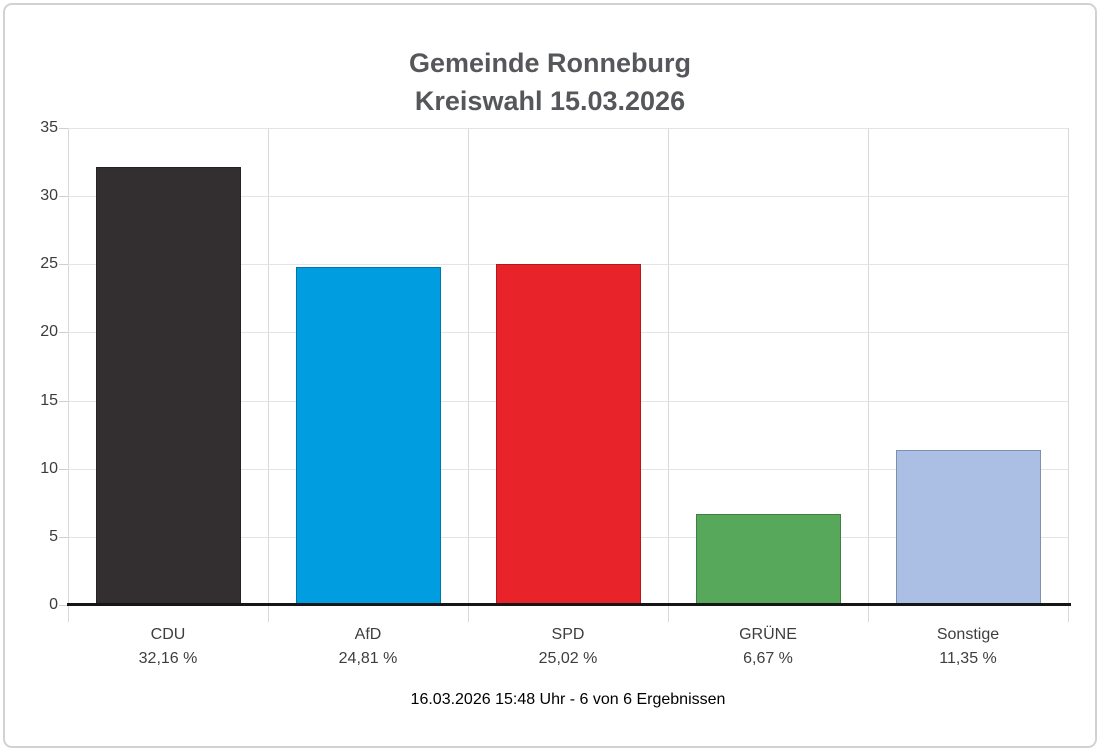 The height and width of the screenshot is (751, 1100). What do you see at coordinates (49, 332) in the screenshot?
I see `y-axis-label: 20` at bounding box center [49, 332].